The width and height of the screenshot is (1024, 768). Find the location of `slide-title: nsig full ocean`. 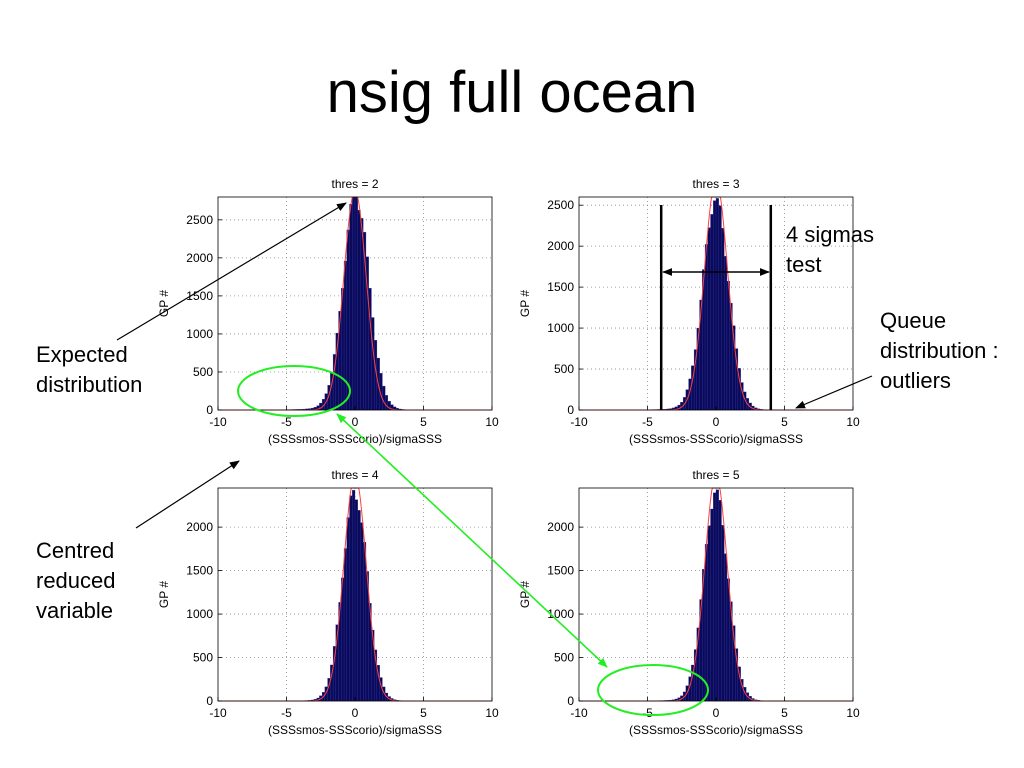

slide-title: nsig full ocean is located at coordinates (512, 92).